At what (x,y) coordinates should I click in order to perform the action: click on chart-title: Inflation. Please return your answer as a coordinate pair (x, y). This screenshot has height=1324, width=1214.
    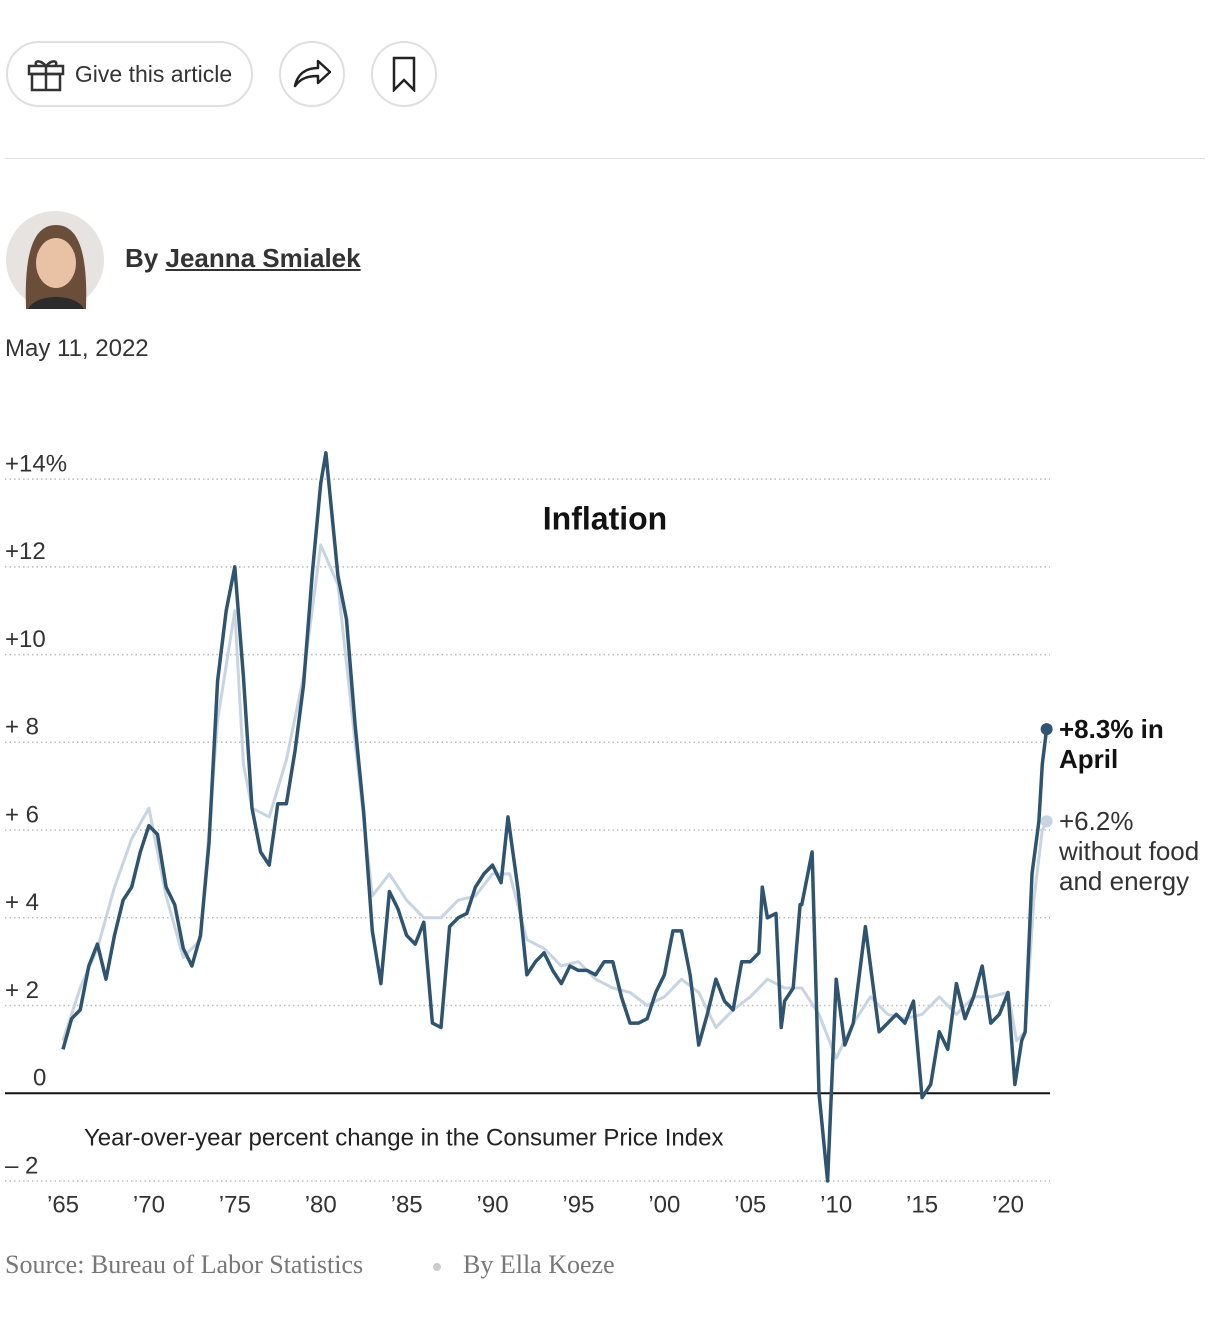
    Looking at the image, I should click on (605, 518).